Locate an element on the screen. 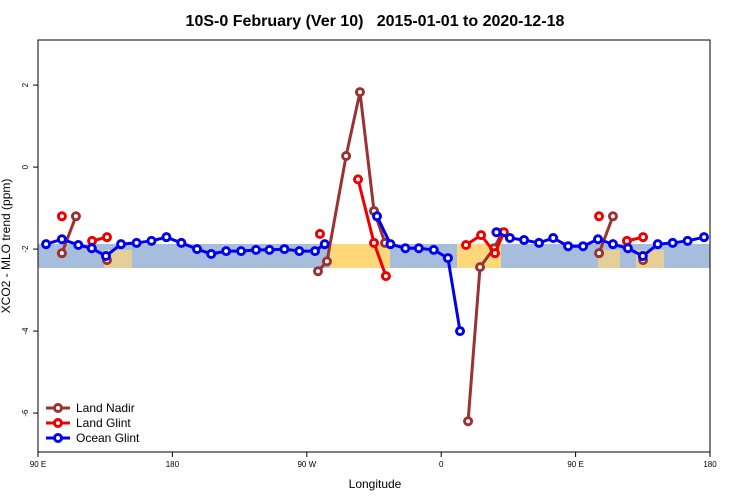 This screenshot has height=500, width=750. legend-label: Land Nadir is located at coordinates (105, 408).